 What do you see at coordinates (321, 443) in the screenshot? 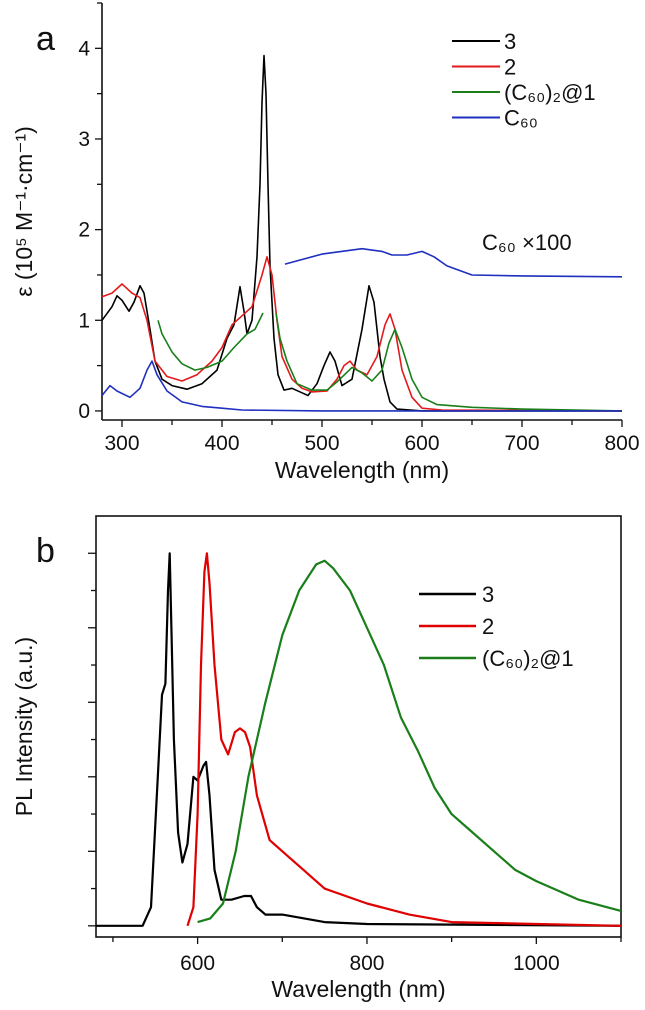
I see `x-tick-label: 500` at bounding box center [321, 443].